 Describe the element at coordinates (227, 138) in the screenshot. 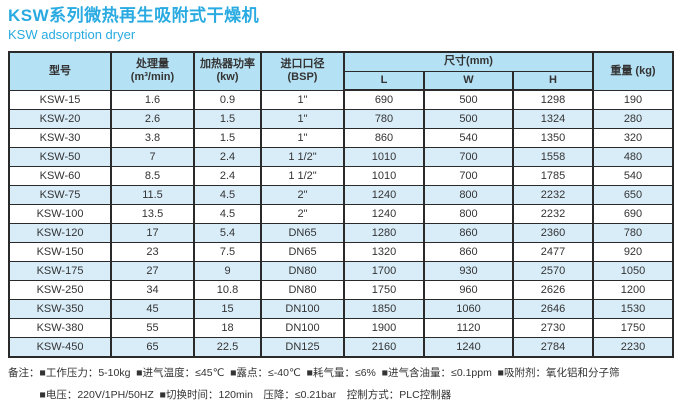

I see `value-cell: 1.5` at that location.